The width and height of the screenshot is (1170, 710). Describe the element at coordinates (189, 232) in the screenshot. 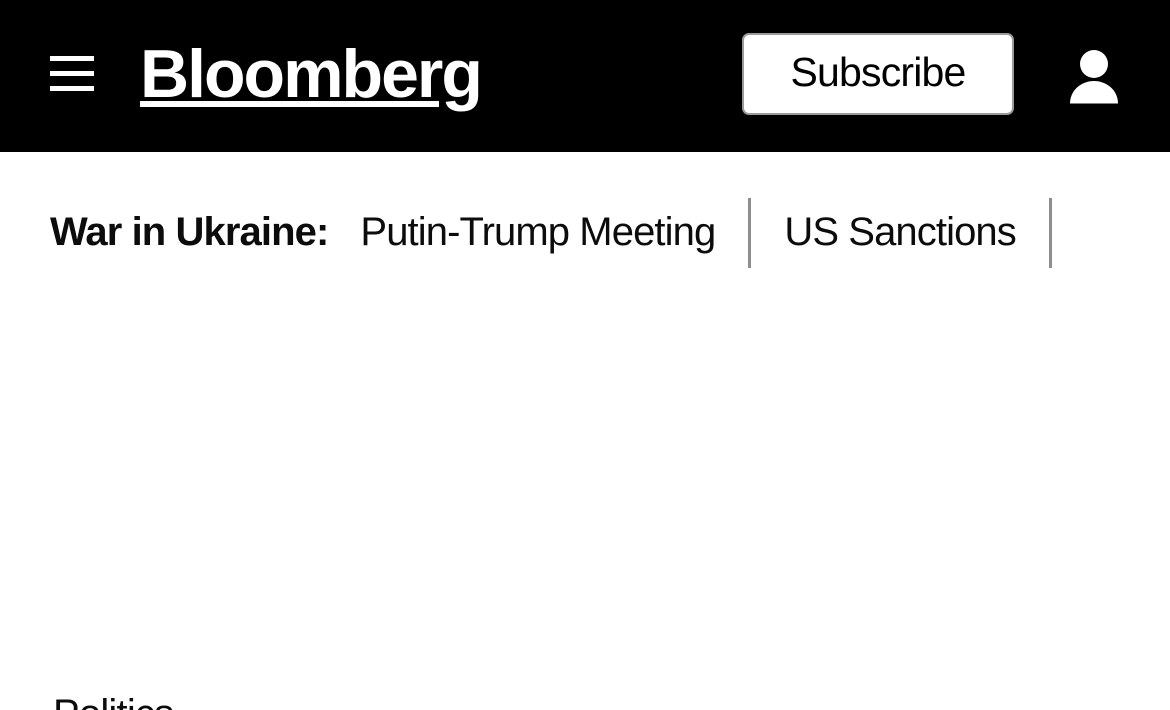

I see `topic-nav-kicker: War in Ukraine:` at that location.